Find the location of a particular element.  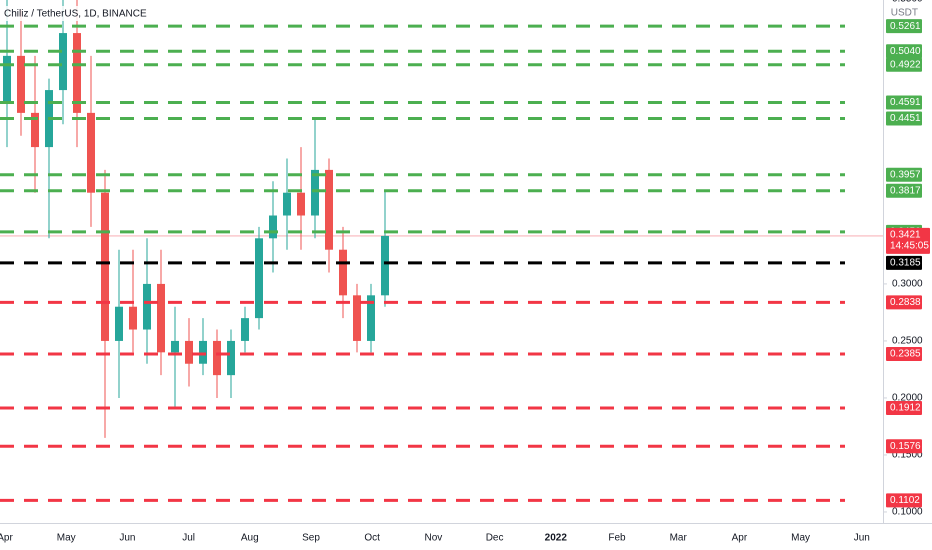

level-label: 0.2838 is located at coordinates (905, 302).